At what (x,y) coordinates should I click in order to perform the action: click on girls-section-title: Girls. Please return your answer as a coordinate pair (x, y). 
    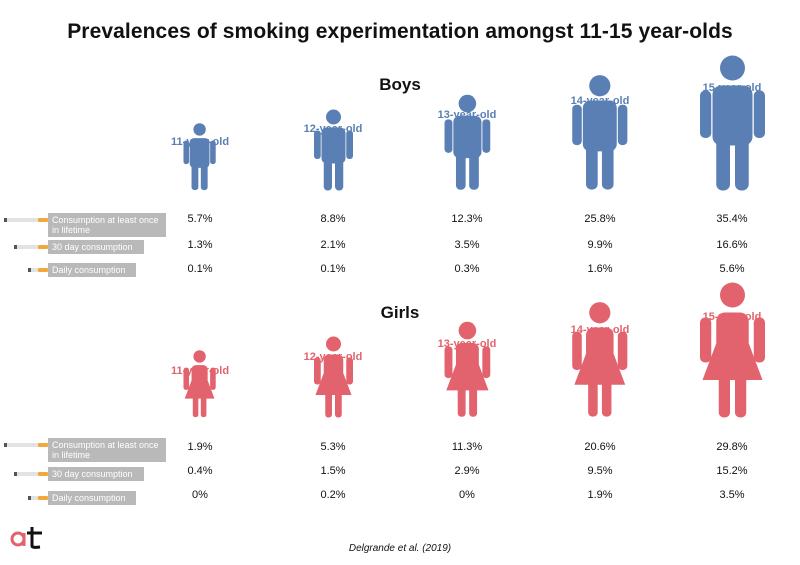
    Looking at the image, I should click on (400, 312).